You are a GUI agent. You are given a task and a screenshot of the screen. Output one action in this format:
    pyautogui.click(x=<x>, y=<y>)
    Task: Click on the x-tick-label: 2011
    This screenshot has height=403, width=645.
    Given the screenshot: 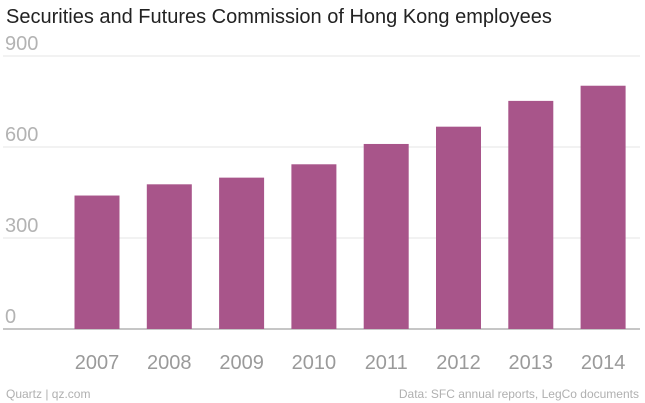 What is the action you would take?
    pyautogui.click(x=386, y=363)
    